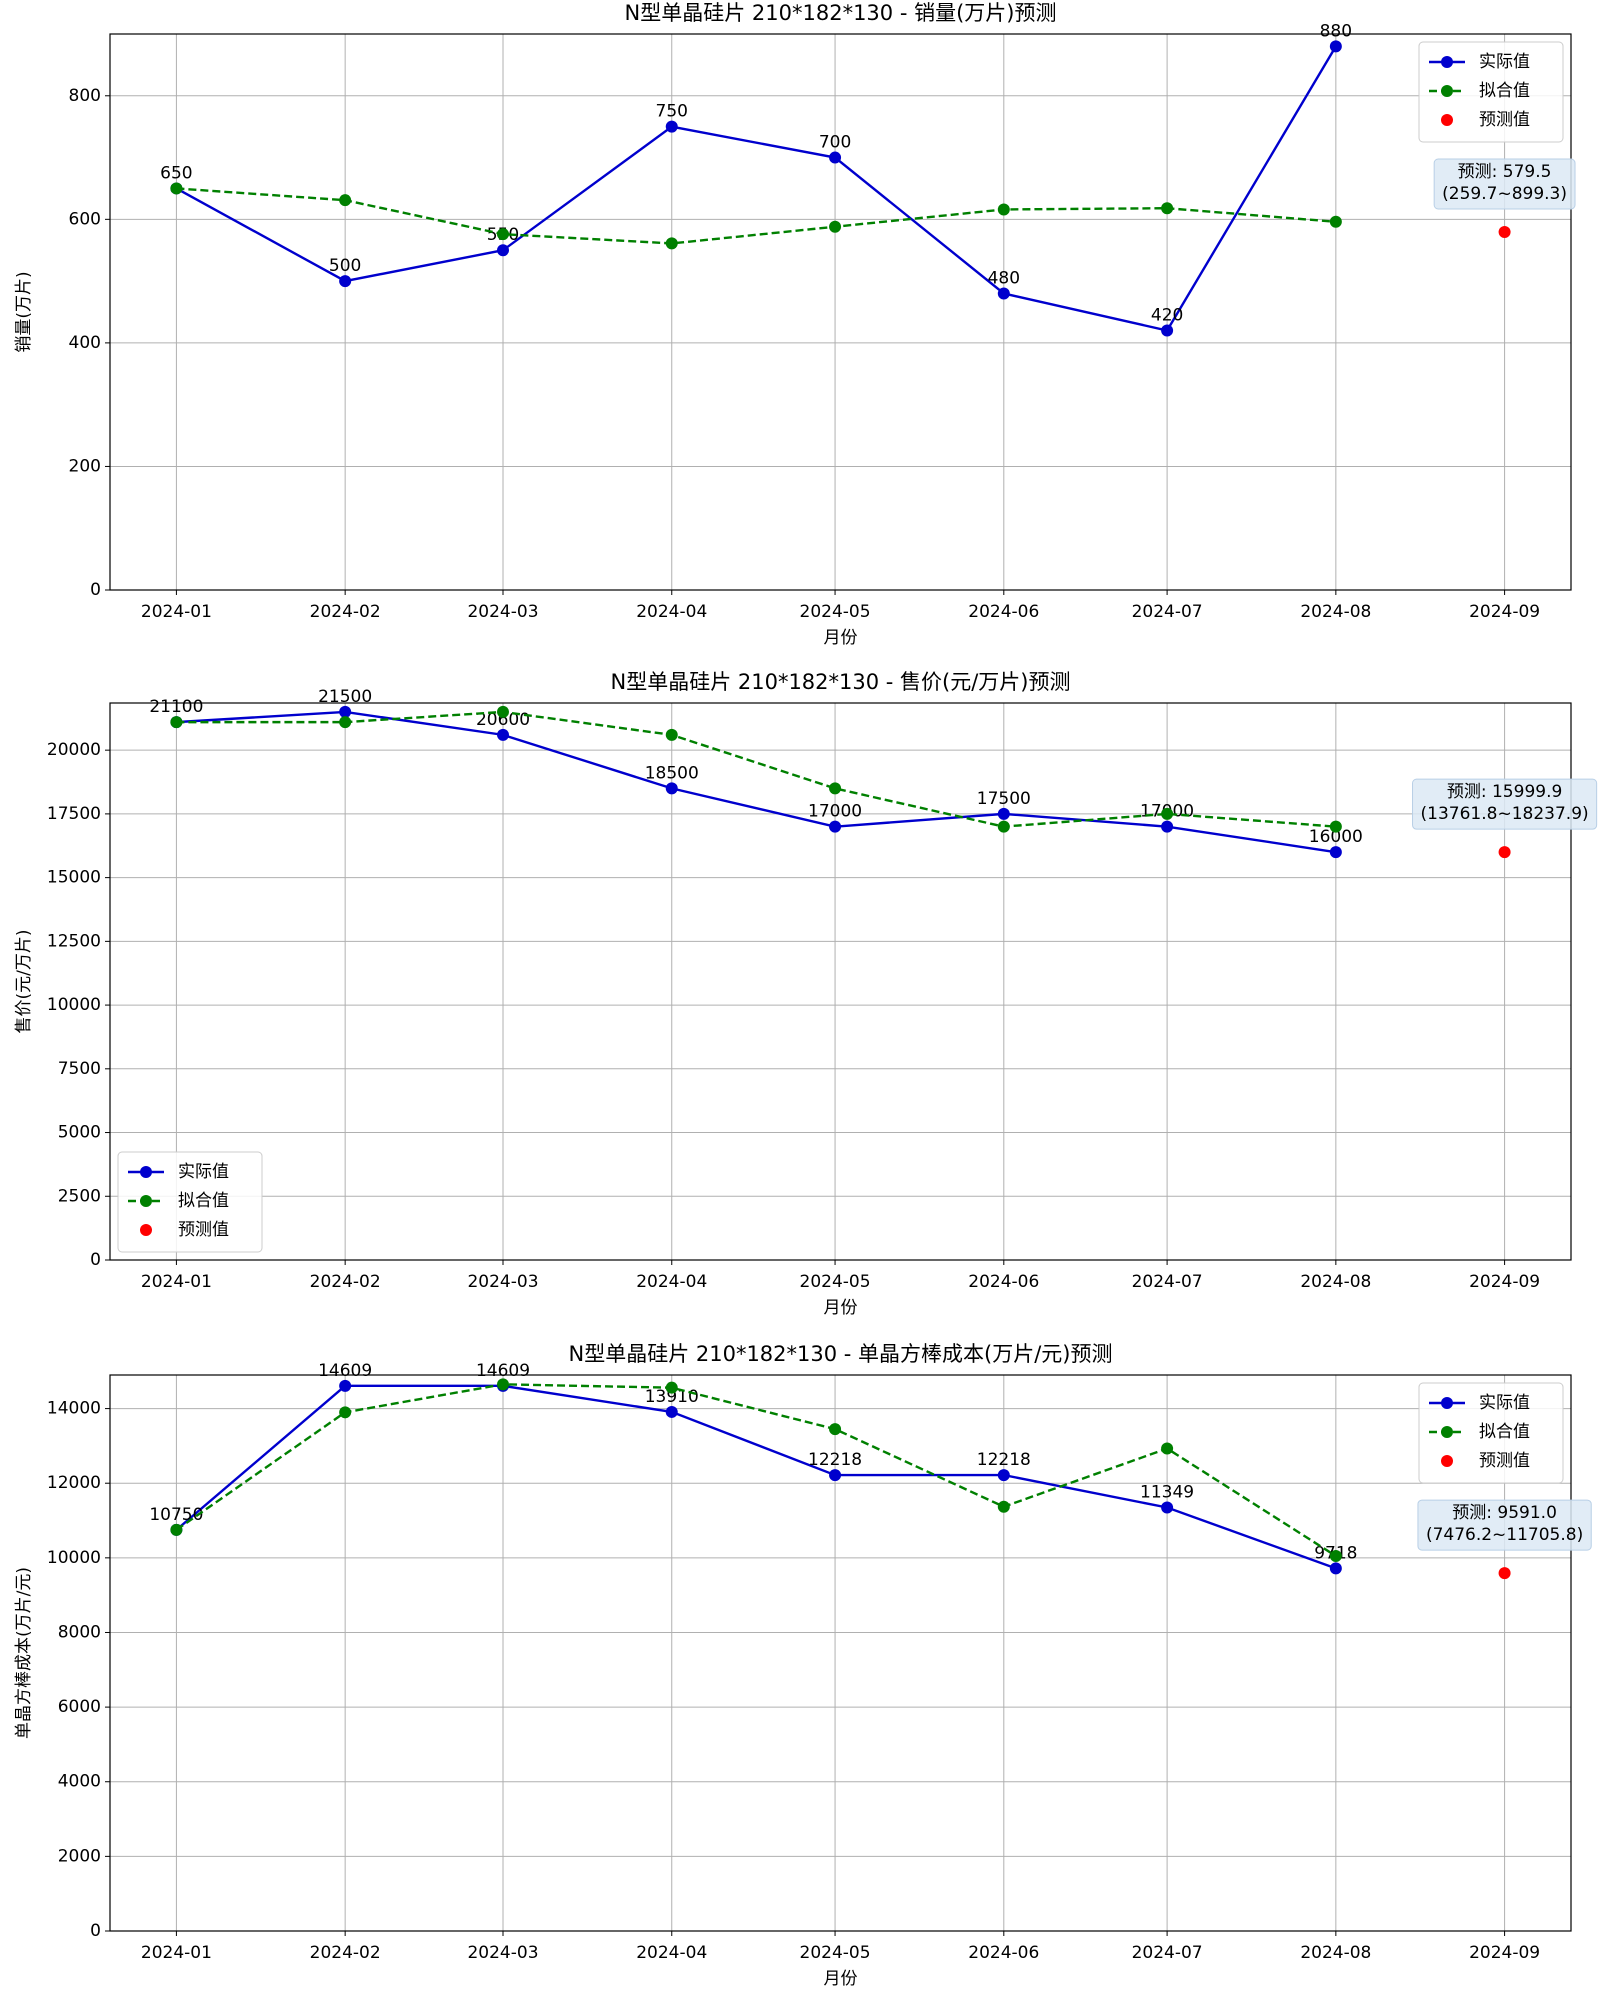  Describe the element at coordinates (79, 1069) in the screenshot. I see `y-tick-label: 7500` at that location.